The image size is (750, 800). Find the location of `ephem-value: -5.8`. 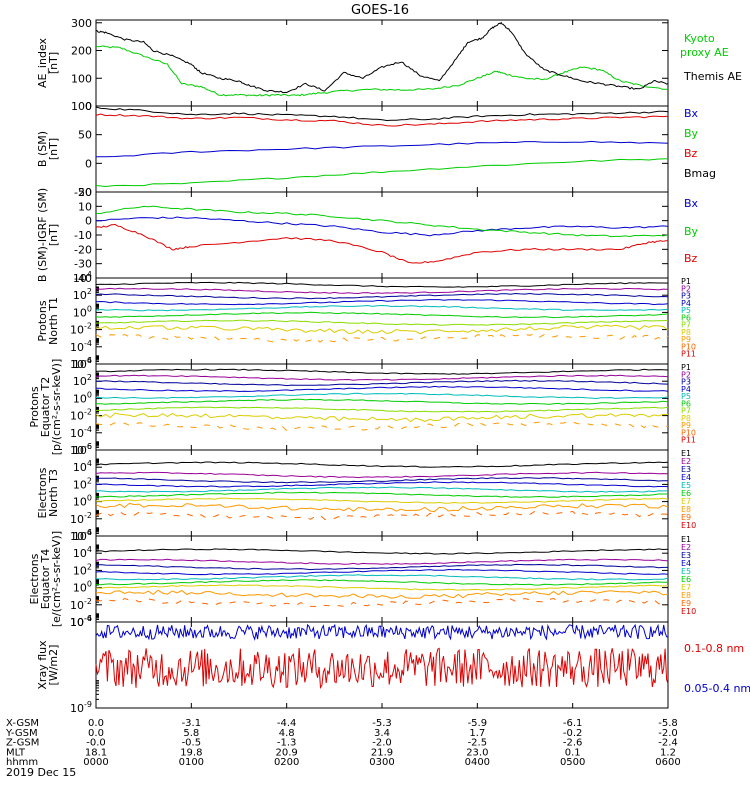

ephem-value: -5.8 is located at coordinates (668, 723).